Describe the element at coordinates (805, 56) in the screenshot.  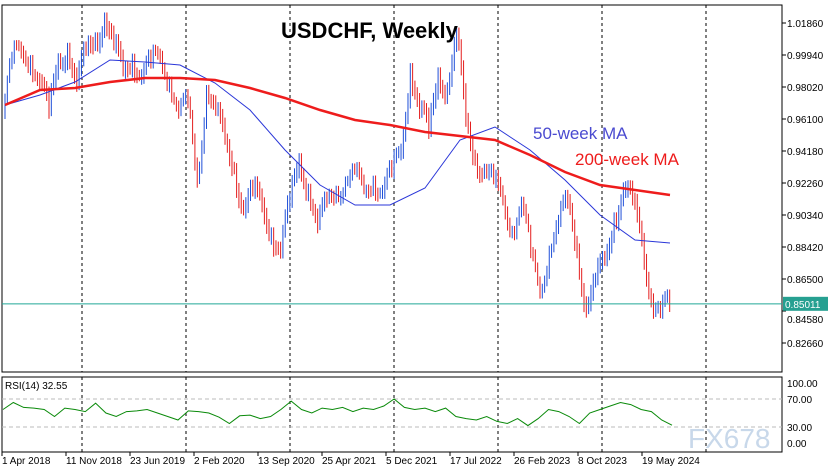
I see `y-tick-label: 0.99940` at that location.